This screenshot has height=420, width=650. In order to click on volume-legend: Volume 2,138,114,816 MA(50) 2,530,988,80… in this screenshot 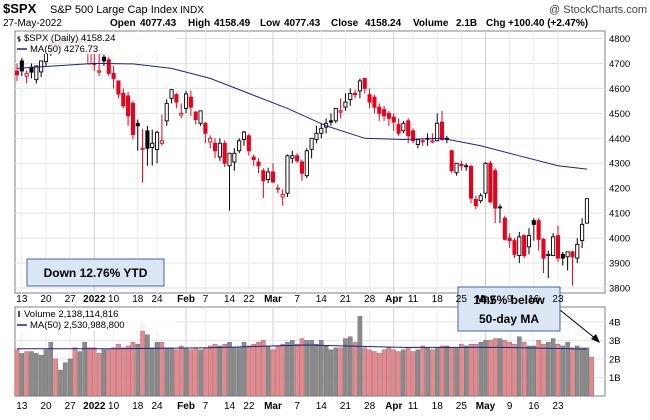, I will do `click(96, 319)`.